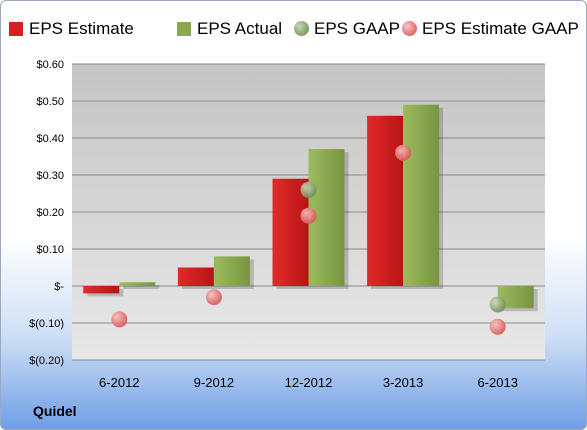 Image resolution: width=587 pixels, height=430 pixels. I want to click on company-name: Quidel, so click(55, 411).